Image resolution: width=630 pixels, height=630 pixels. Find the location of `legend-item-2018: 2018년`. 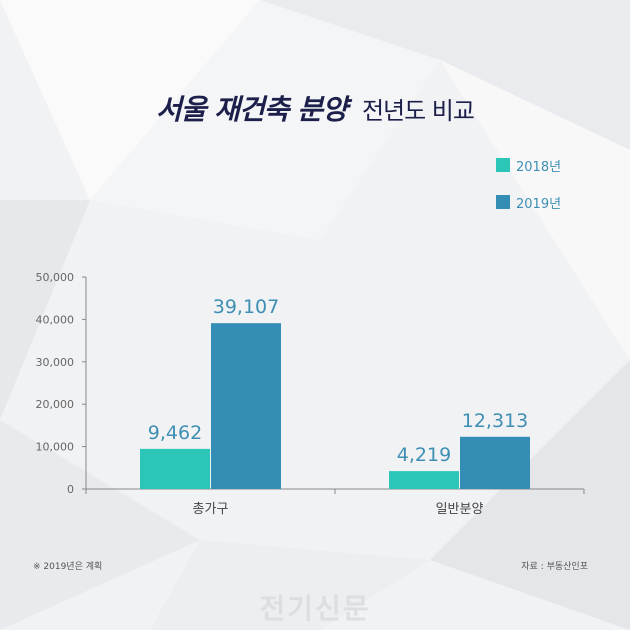

legend-item-2018: 2018년 is located at coordinates (528, 165).